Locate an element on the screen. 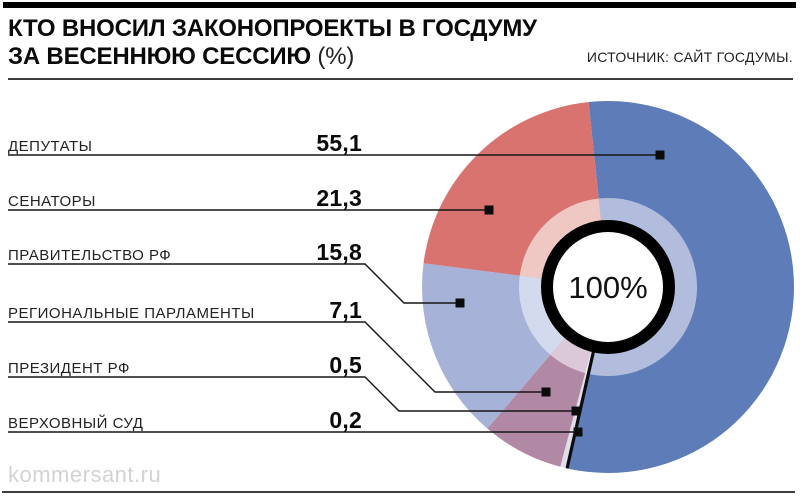 This screenshot has width=800, height=499. legend-row-deputies: ДЕПУТАТЫ 55,1 is located at coordinates (185, 143).